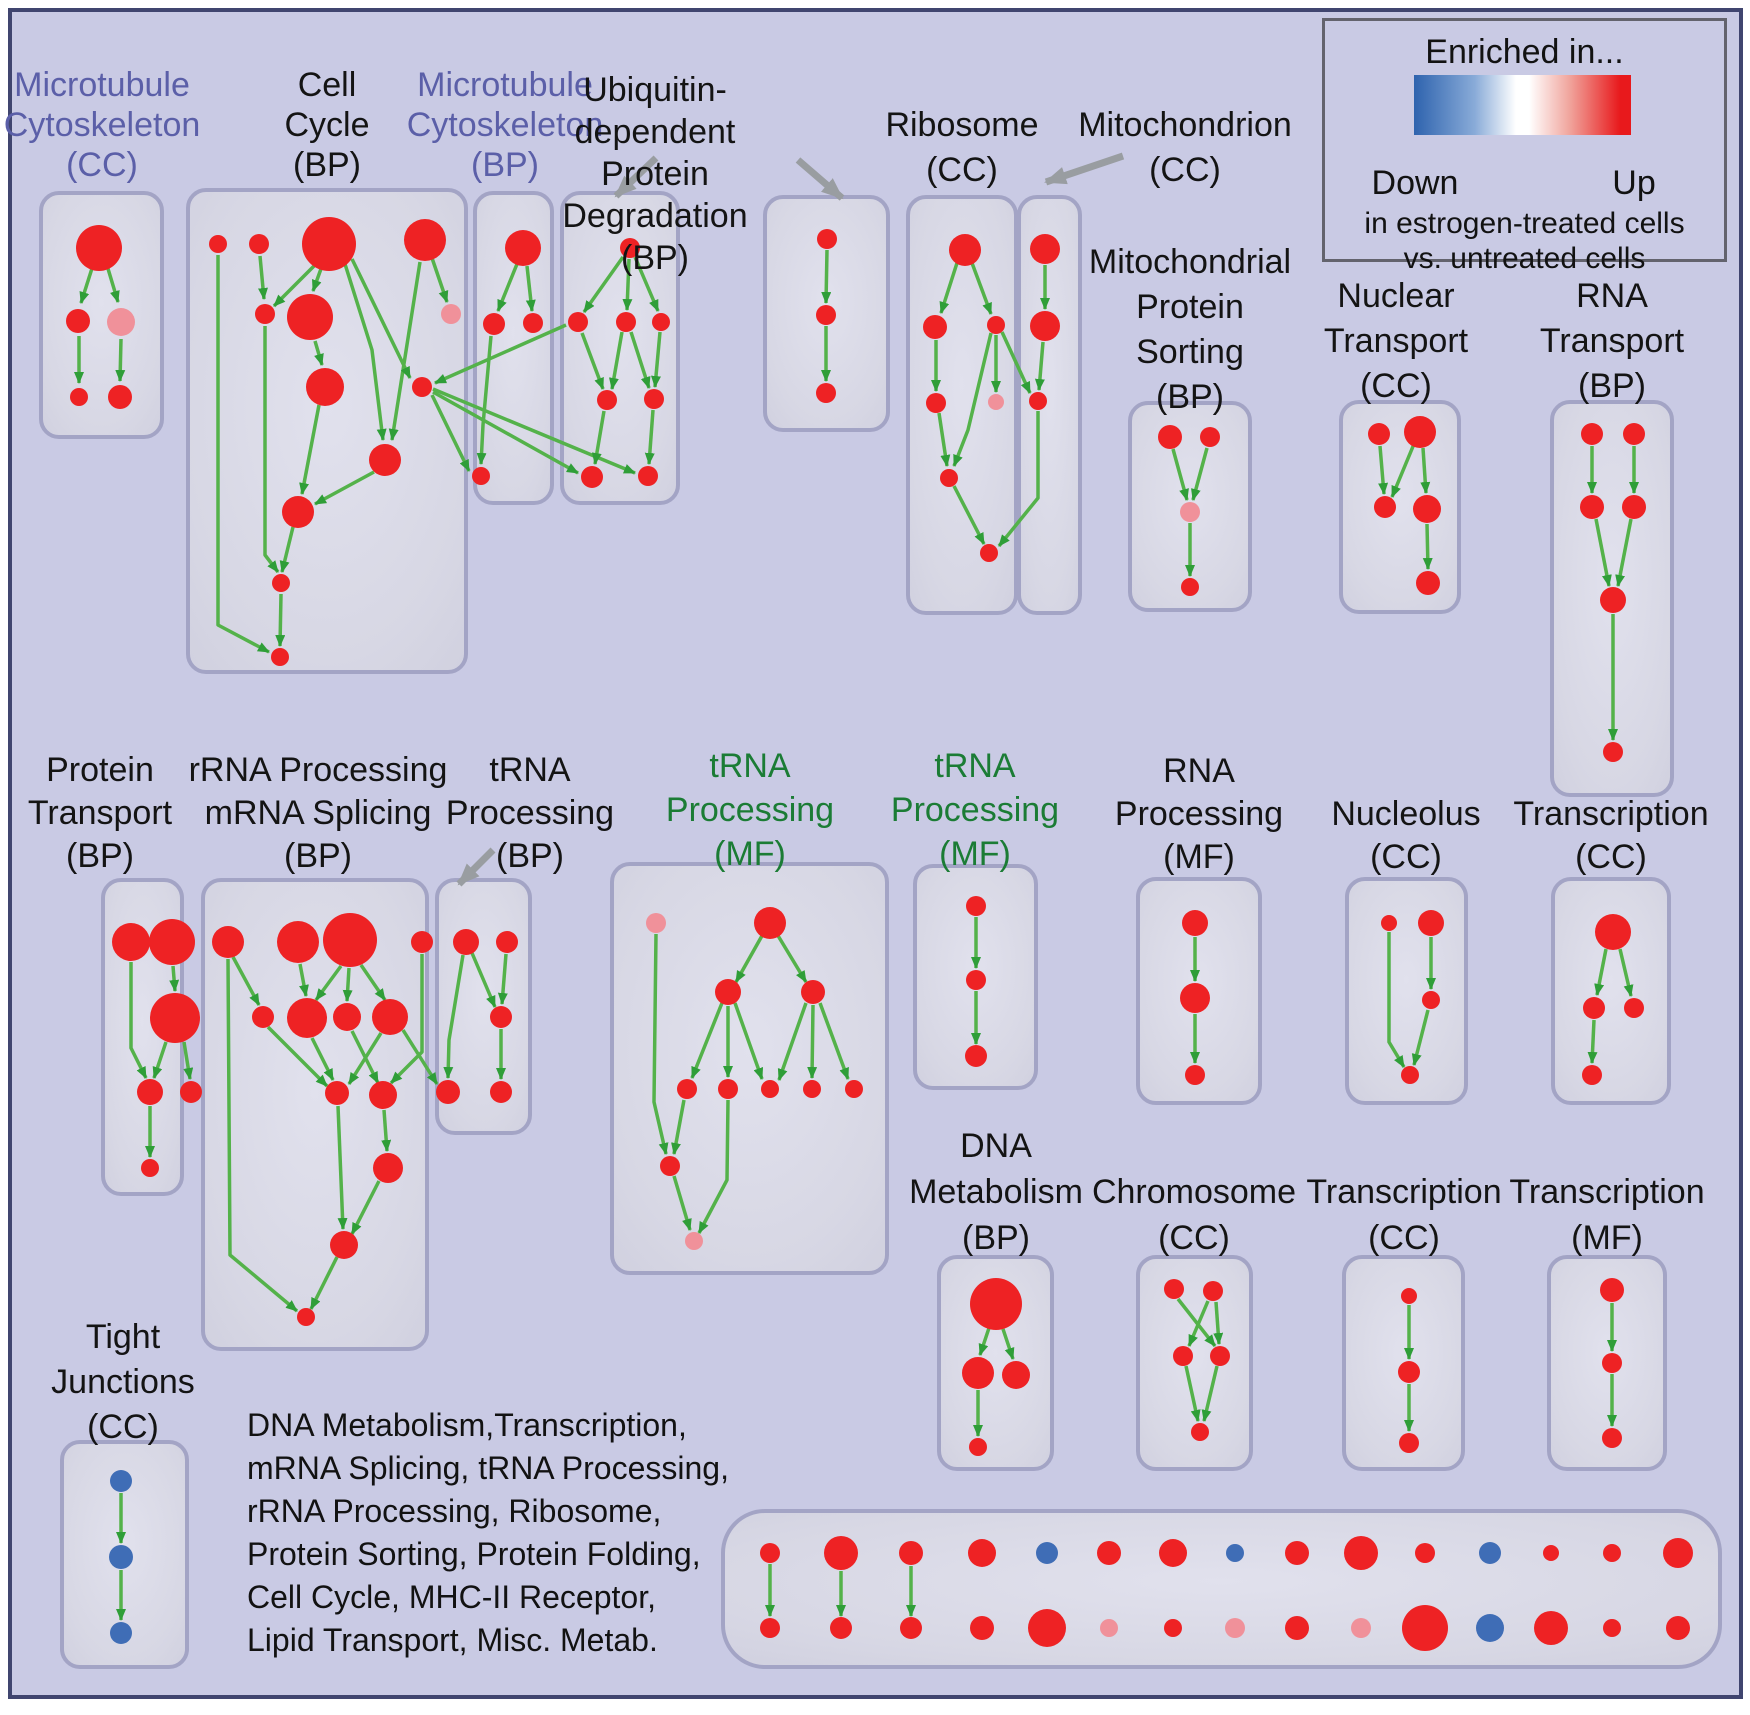 The height and width of the screenshot is (1715, 1750). Describe the element at coordinates (505, 85) in the screenshot. I see `group-label: Microtubule` at that location.